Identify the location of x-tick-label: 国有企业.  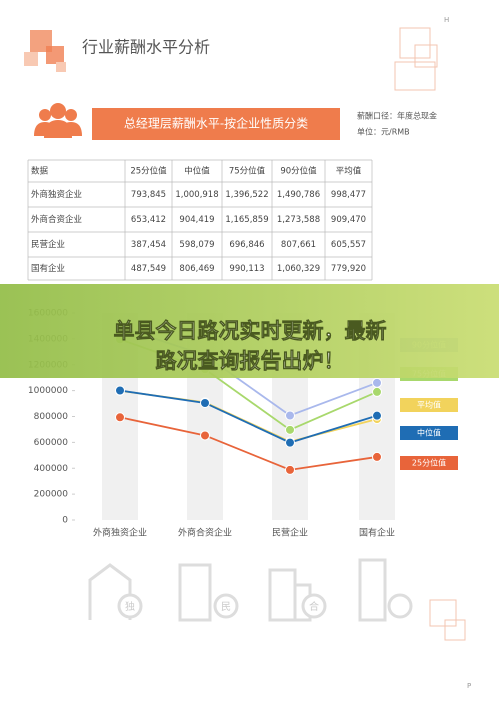
(377, 533).